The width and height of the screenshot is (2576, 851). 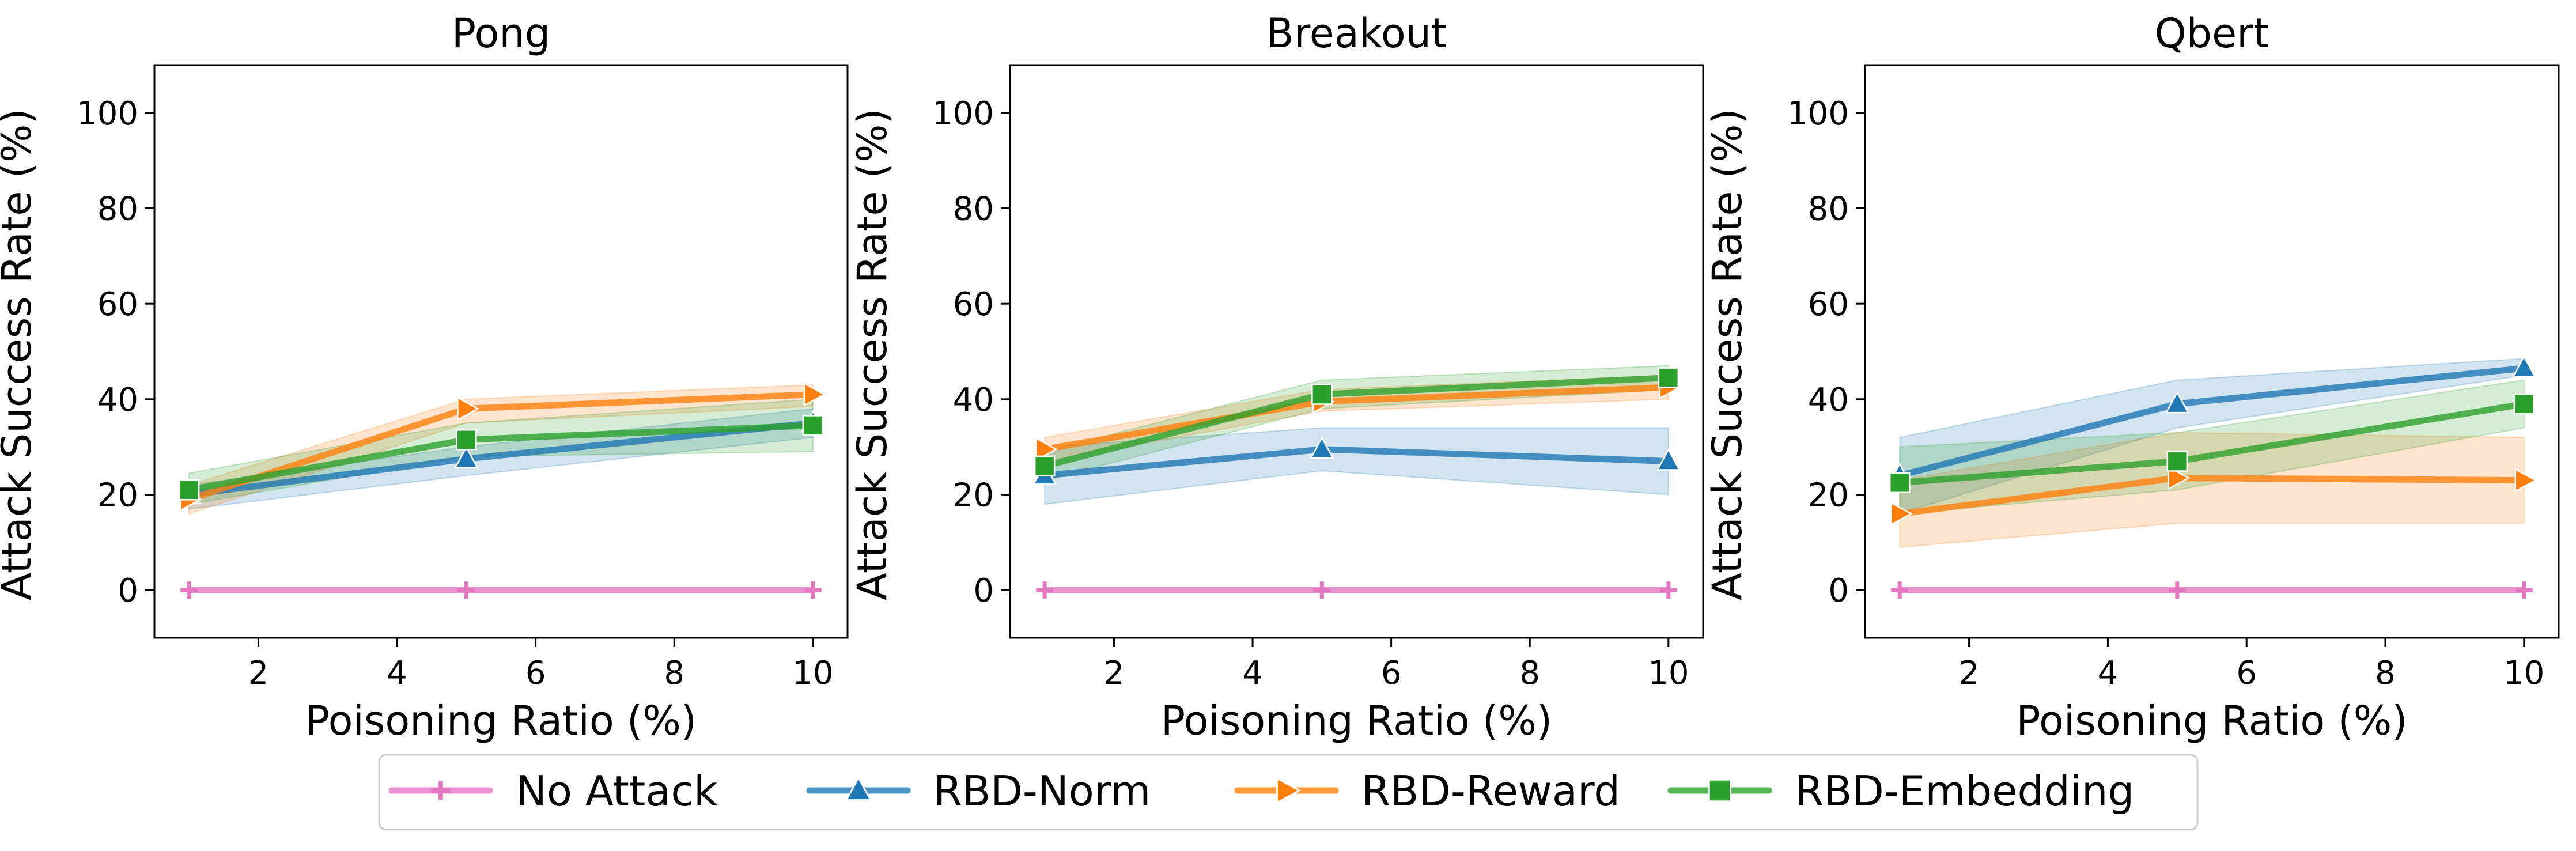 I want to click on legend-item-rbd-norm: RBD-Norm, so click(x=978, y=791).